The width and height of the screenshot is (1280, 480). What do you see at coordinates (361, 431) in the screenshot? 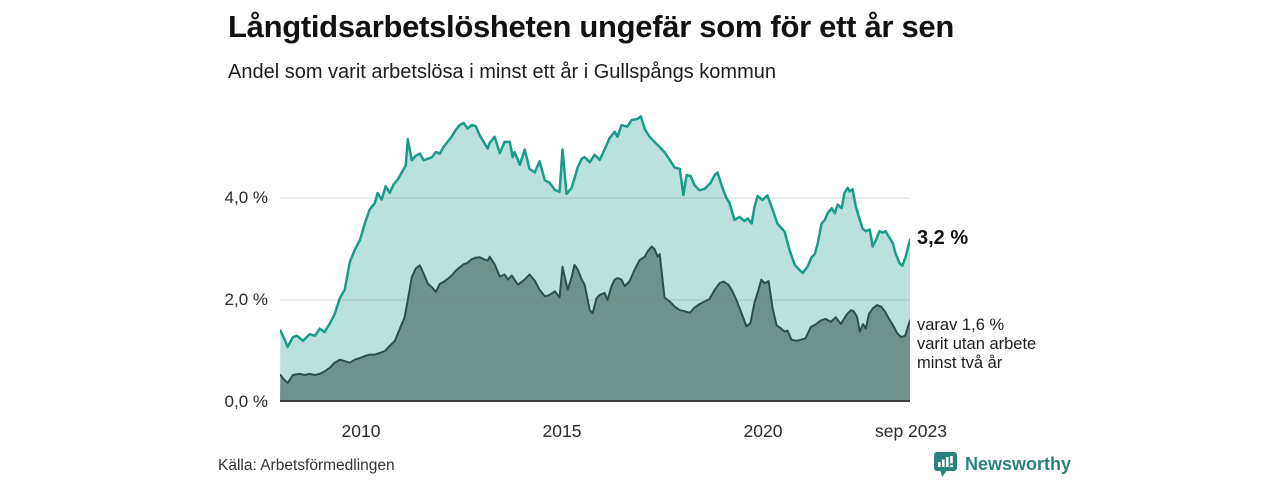
I see `x-axis-tick-2010: 2010` at bounding box center [361, 431].